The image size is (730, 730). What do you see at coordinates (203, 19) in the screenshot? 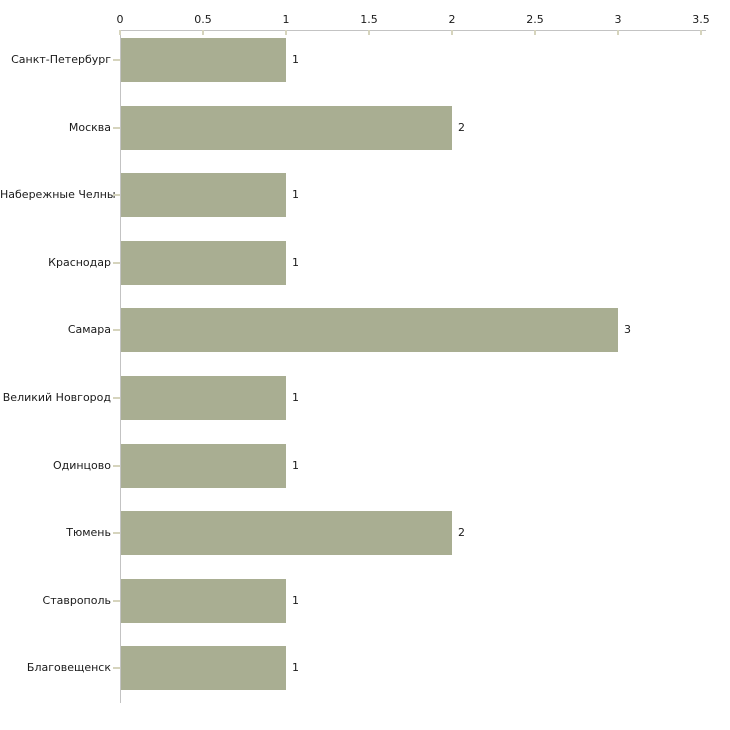
I see `x-axis-tick-label: 0.5` at bounding box center [203, 19].